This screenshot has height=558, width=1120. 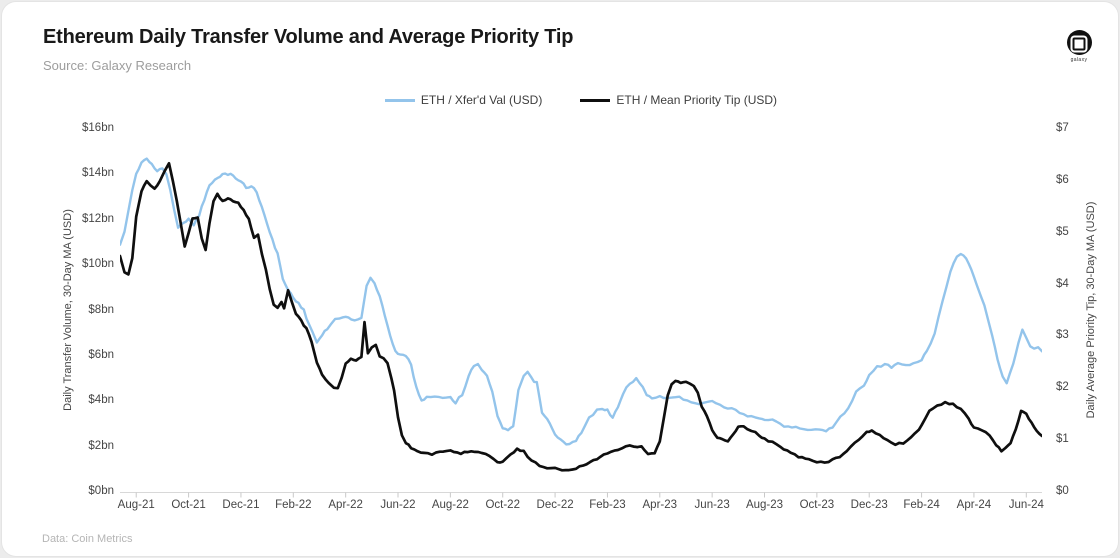 I want to click on x-tick-label: Apr-22, so click(x=345, y=505).